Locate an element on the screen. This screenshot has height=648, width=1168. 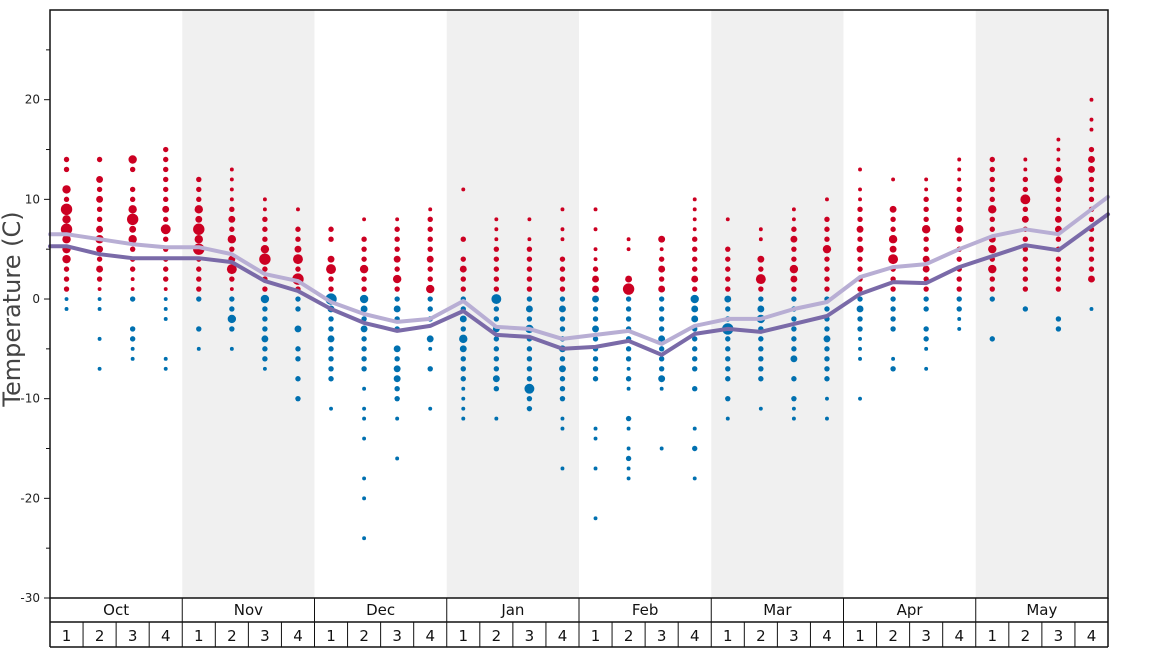
y-tick-label: -10 is located at coordinates (30, 399).